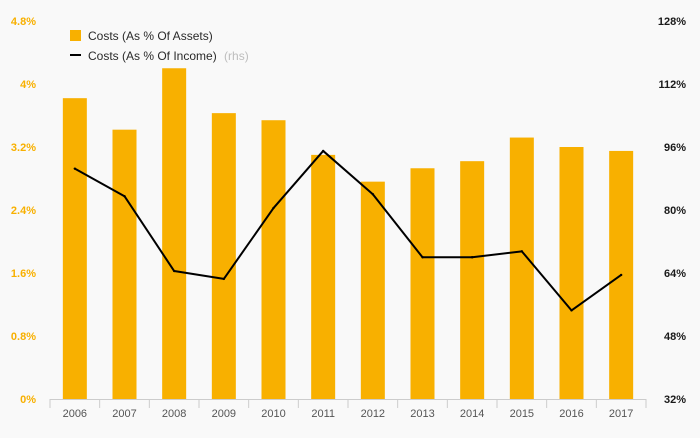 Image resolution: width=700 pixels, height=438 pixels. I want to click on left-axis-tick-label: 0%, so click(28, 400).